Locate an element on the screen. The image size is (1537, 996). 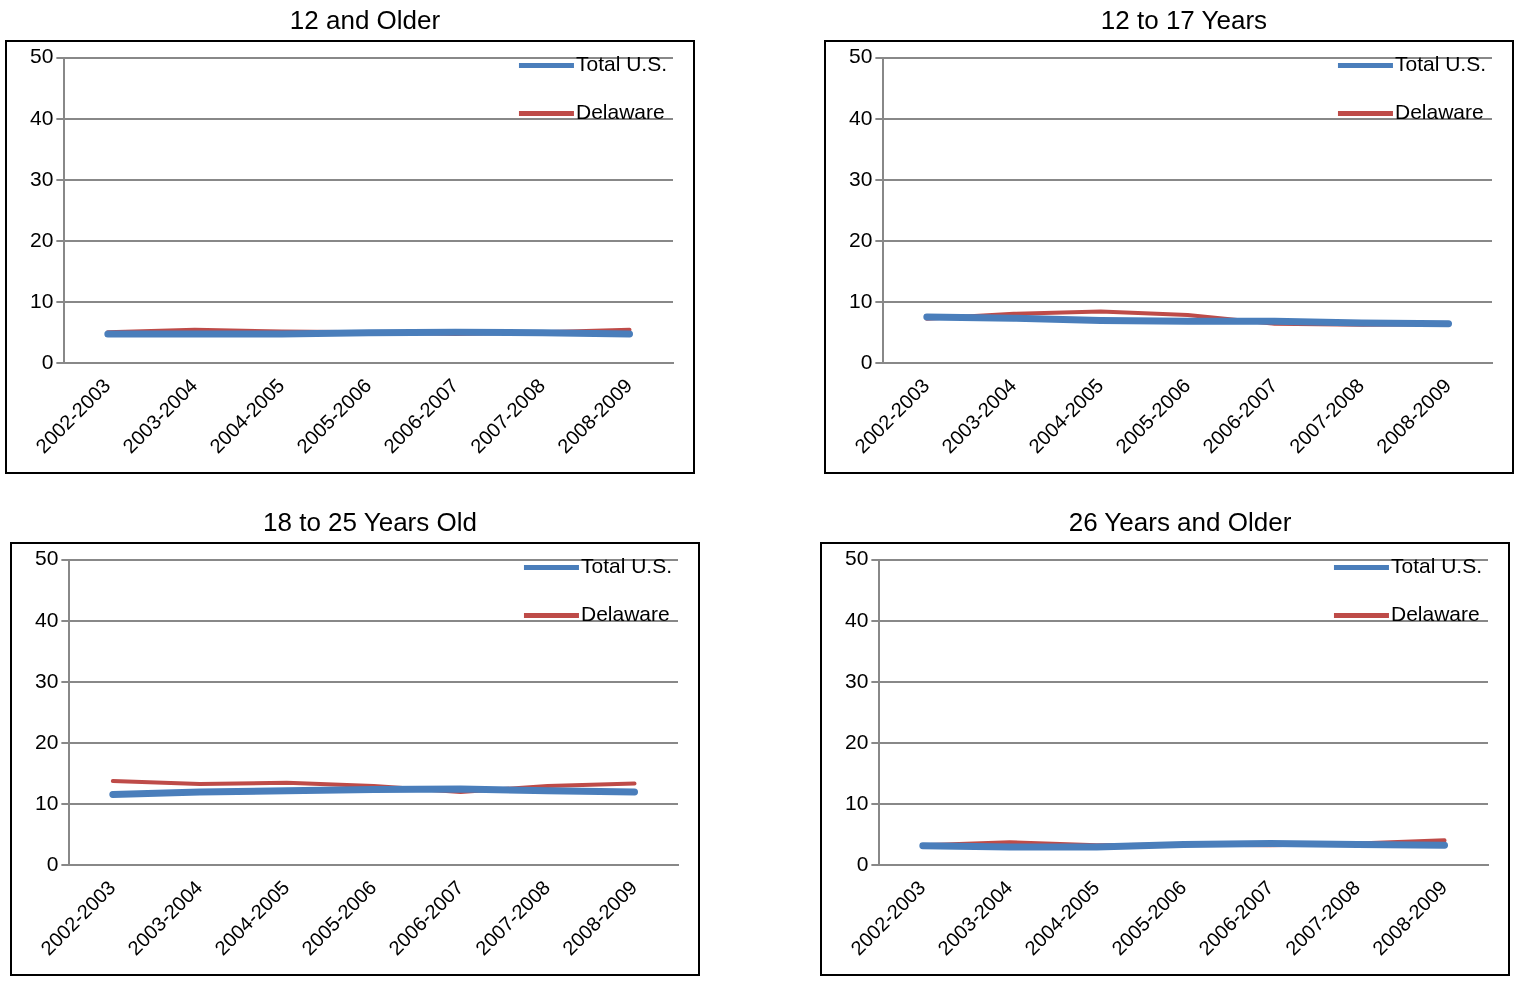
chart-title: 26 Years and Older is located at coordinates (1180, 522).